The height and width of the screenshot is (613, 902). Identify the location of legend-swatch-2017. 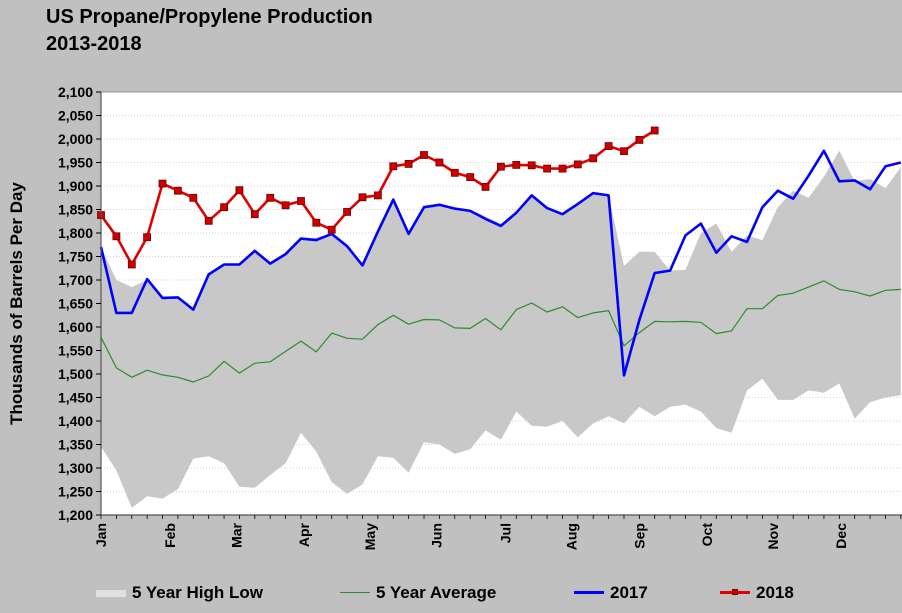
(589, 593).